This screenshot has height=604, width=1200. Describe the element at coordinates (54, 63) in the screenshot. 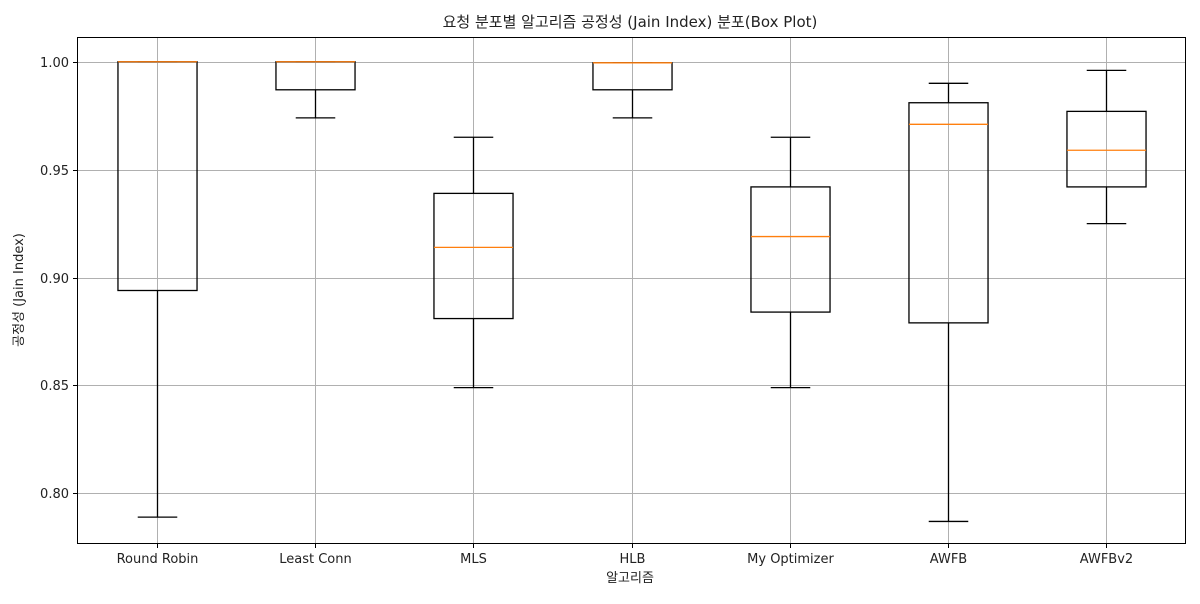

I see `y-tick-label: 1.00` at that location.